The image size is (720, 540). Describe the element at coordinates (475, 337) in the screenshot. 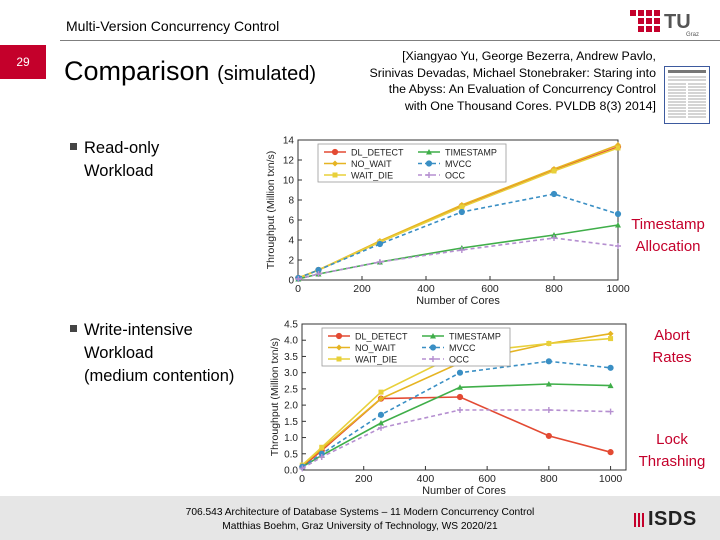

I see `legend-label: TIMESTAMP` at that location.